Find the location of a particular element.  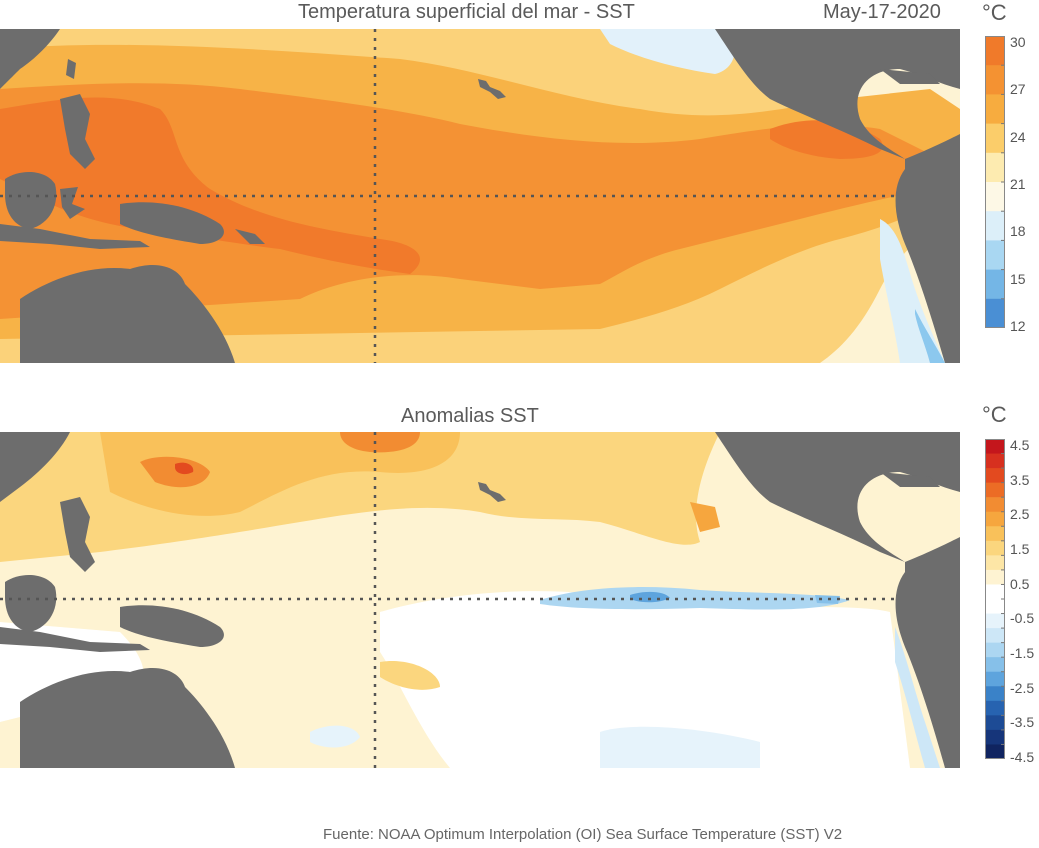

colorbar-tick-label: 27 is located at coordinates (1018, 89).